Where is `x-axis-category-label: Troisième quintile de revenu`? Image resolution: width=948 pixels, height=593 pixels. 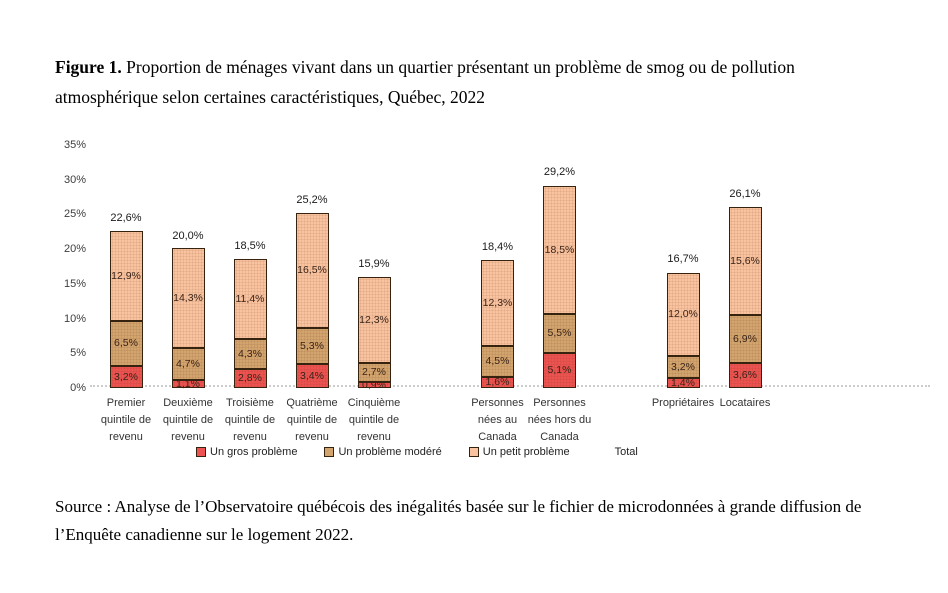 x-axis-category-label: Troisième quintile de revenu is located at coordinates (250, 420).